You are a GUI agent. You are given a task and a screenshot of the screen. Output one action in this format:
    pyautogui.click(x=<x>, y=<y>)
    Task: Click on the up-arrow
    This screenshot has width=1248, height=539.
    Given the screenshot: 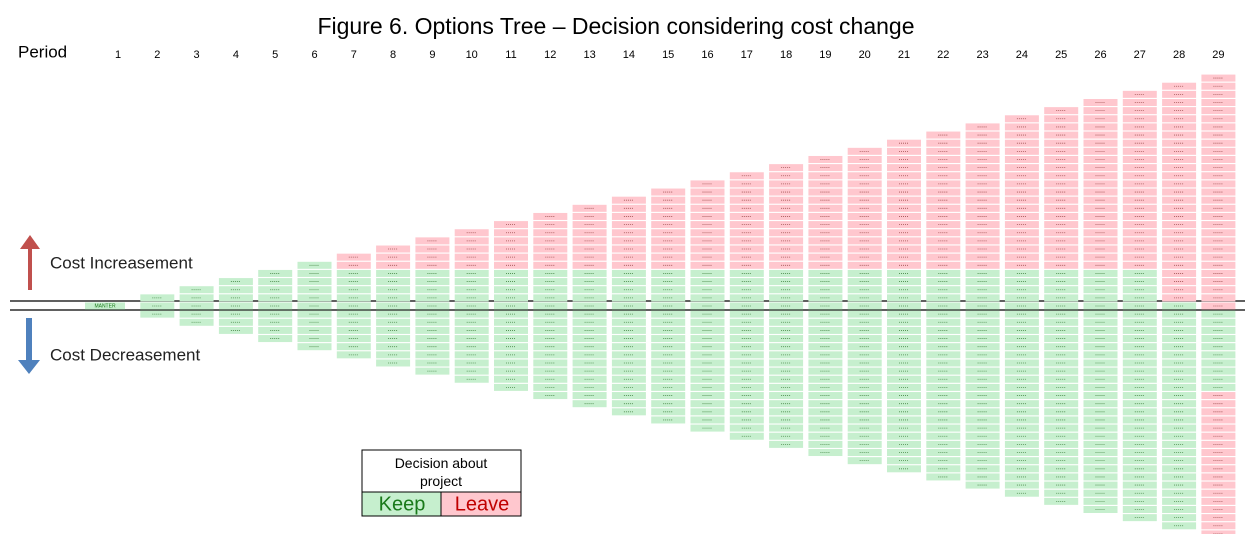 What is the action you would take?
    pyautogui.click(x=30, y=262)
    